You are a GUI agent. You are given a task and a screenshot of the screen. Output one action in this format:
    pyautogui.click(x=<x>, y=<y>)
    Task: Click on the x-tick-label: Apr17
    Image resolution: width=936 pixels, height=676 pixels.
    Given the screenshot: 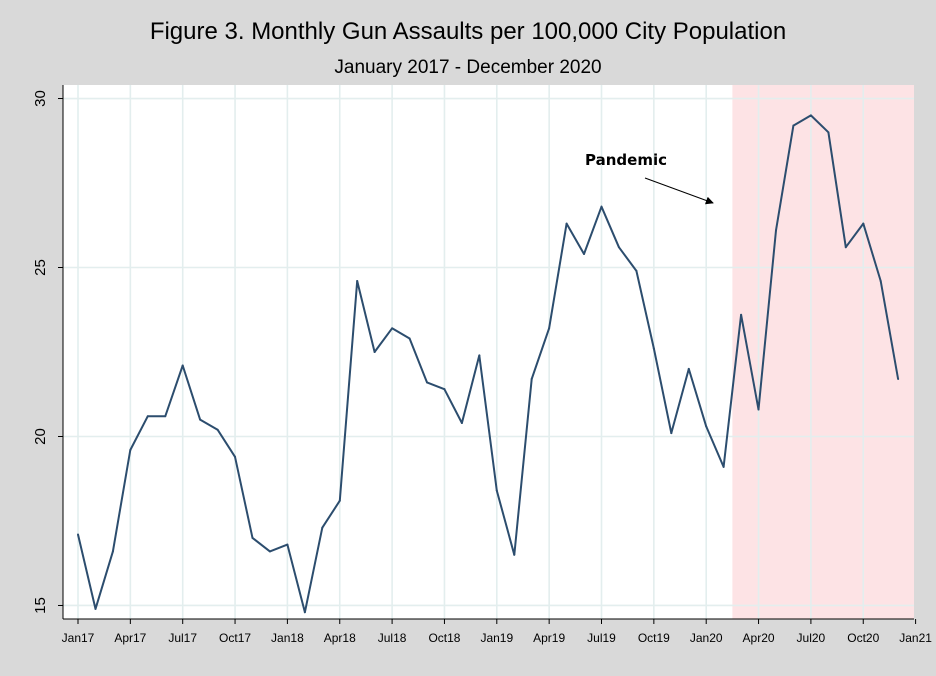 What is the action you would take?
    pyautogui.click(x=130, y=638)
    